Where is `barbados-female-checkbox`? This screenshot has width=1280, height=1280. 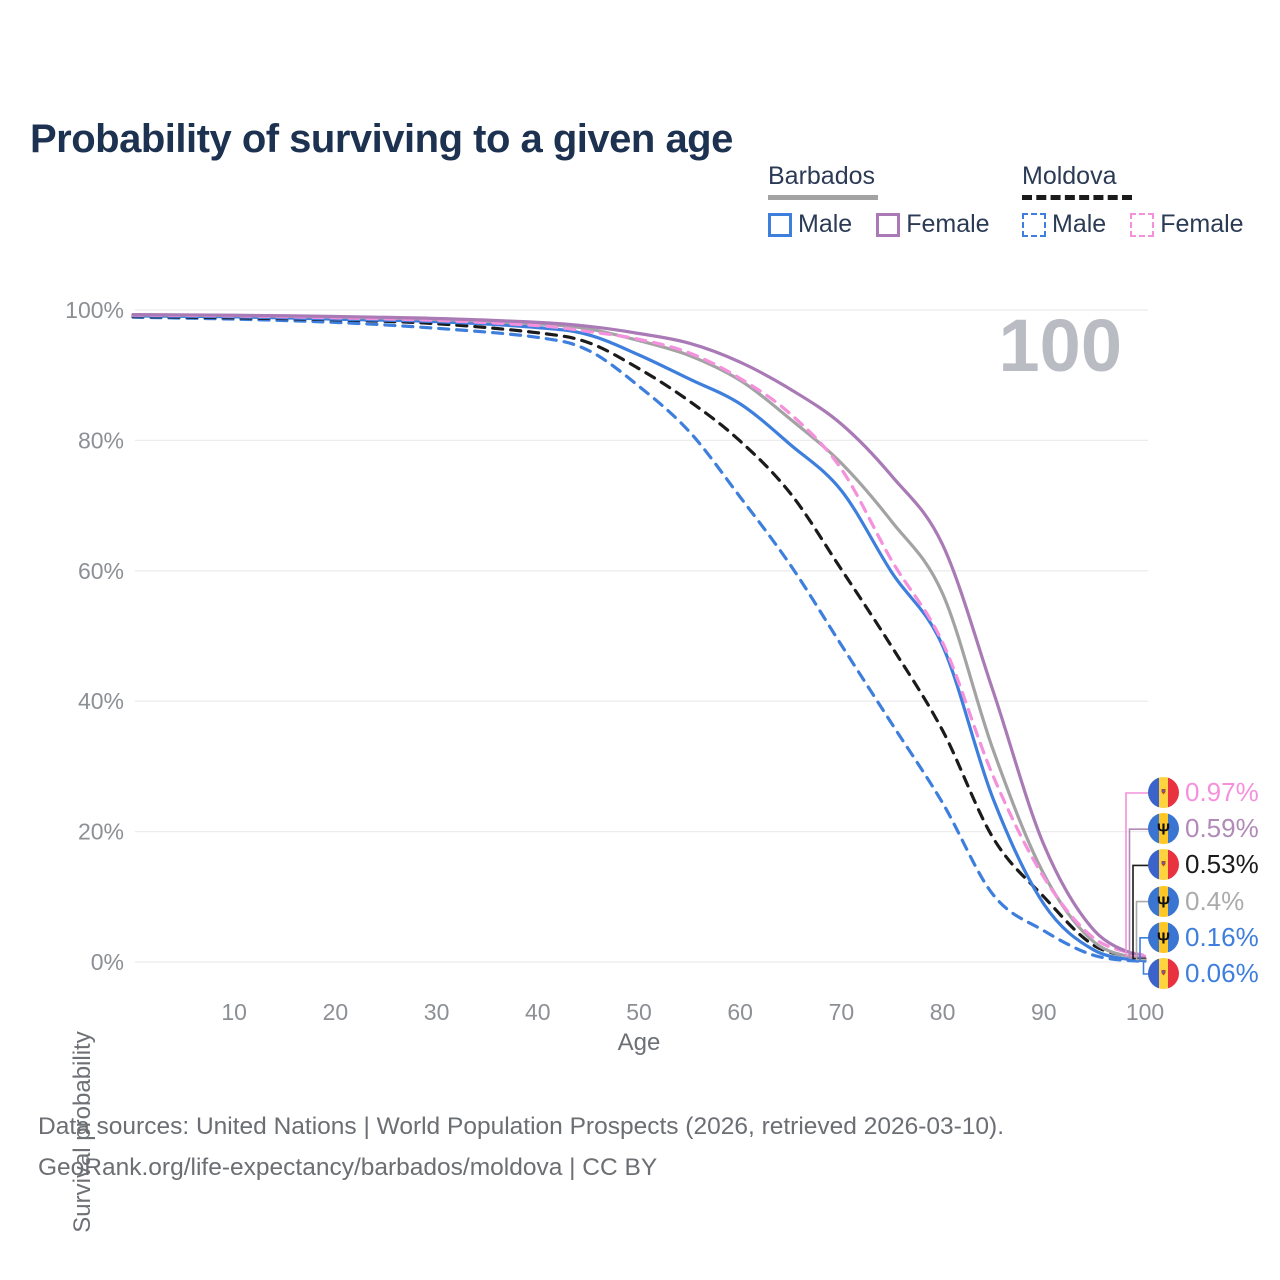
barbados-female-checkbox is located at coordinates (888, 224).